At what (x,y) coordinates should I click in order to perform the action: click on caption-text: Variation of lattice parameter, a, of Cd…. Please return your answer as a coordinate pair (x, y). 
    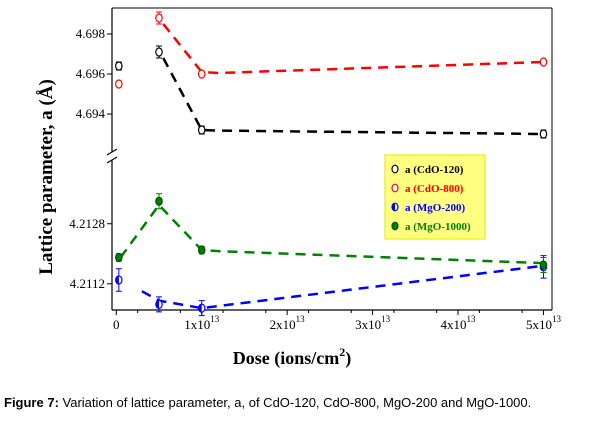
    Looking at the image, I should click on (297, 402).